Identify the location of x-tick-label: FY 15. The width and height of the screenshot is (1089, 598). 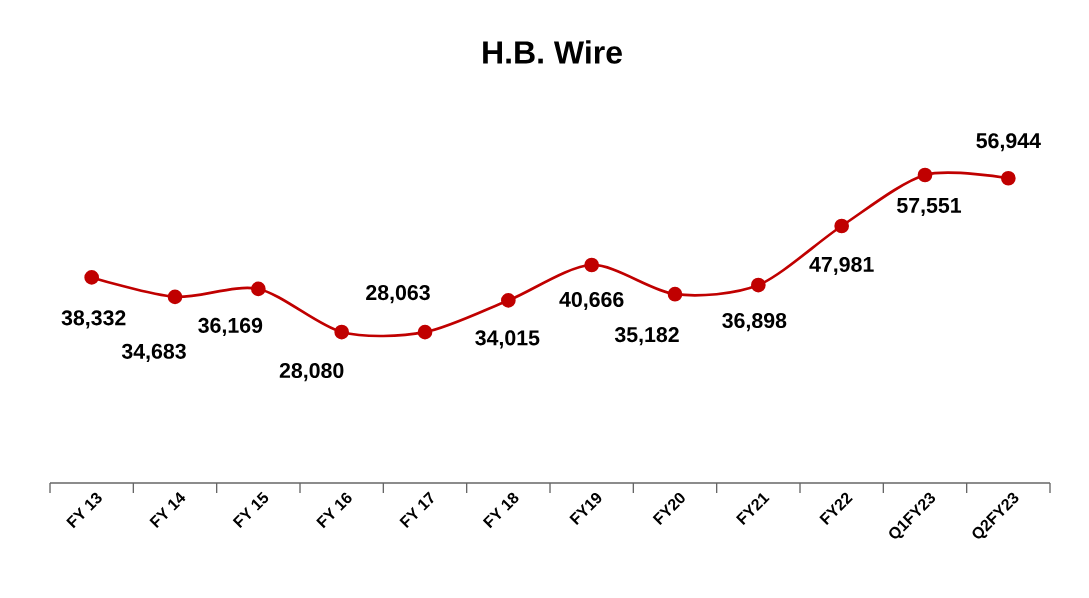
(250, 510).